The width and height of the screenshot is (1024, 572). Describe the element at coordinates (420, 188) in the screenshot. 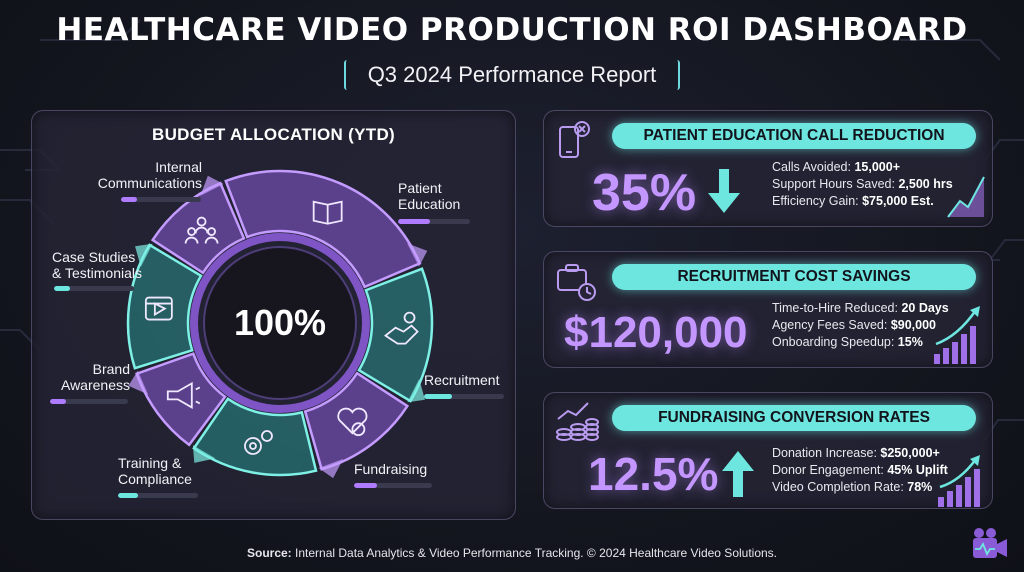

I see `budget-label-line: Patient` at that location.